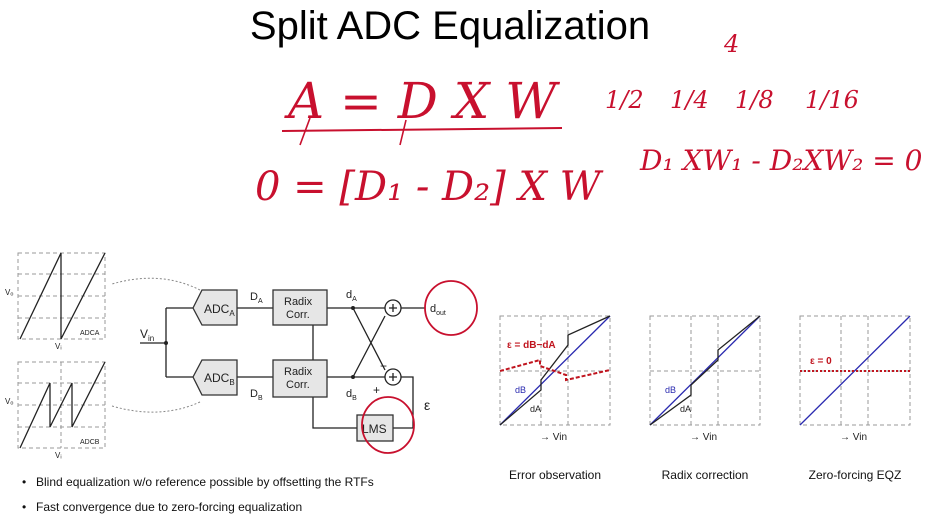  What do you see at coordinates (450, 26) in the screenshot?
I see `slide-title: Split ADC Equalization` at bounding box center [450, 26].